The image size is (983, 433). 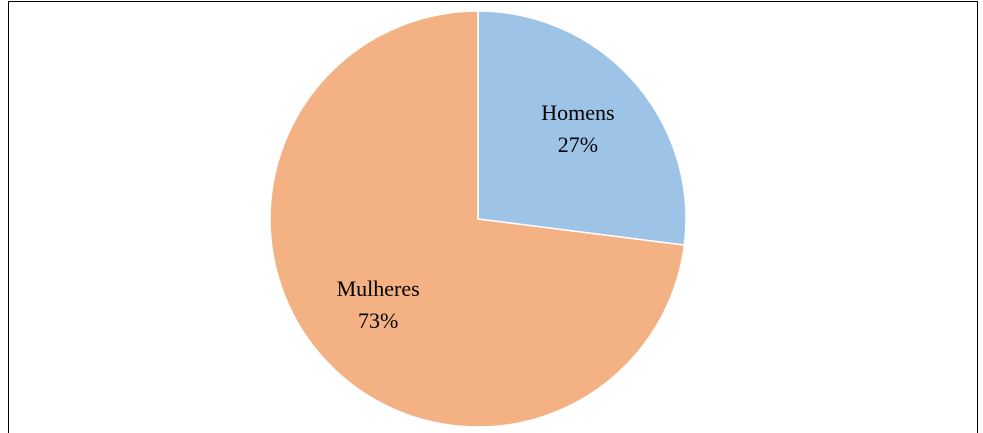 What do you see at coordinates (577, 112) in the screenshot?
I see `slice-label: Homens` at bounding box center [577, 112].